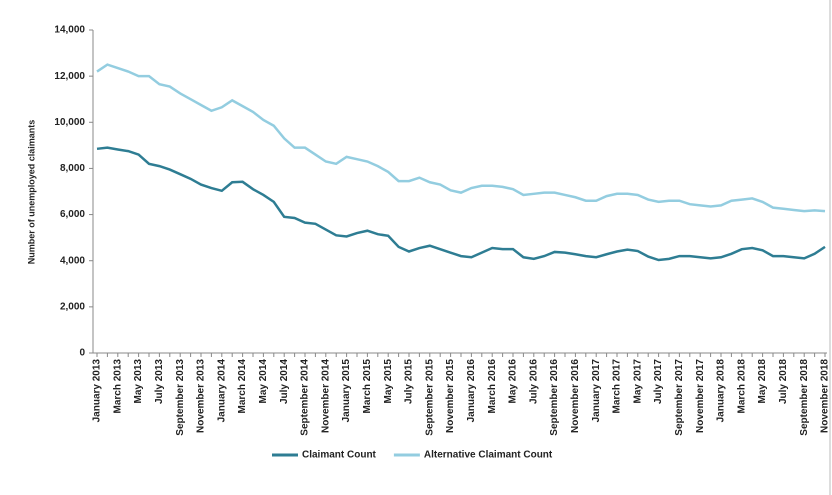 The height and width of the screenshot is (495, 832). I want to click on x-tick-label: January 2018, so click(721, 391).